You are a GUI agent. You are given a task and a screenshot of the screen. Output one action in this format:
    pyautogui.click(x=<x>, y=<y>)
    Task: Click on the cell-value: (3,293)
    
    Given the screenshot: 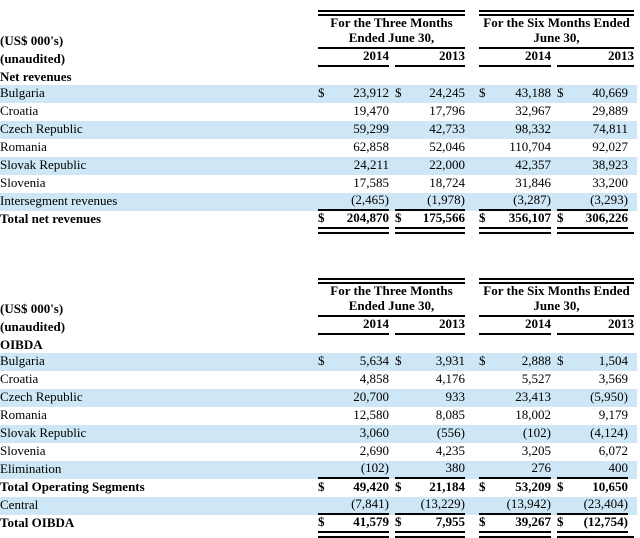 What is the action you would take?
    pyautogui.click(x=609, y=199)
    